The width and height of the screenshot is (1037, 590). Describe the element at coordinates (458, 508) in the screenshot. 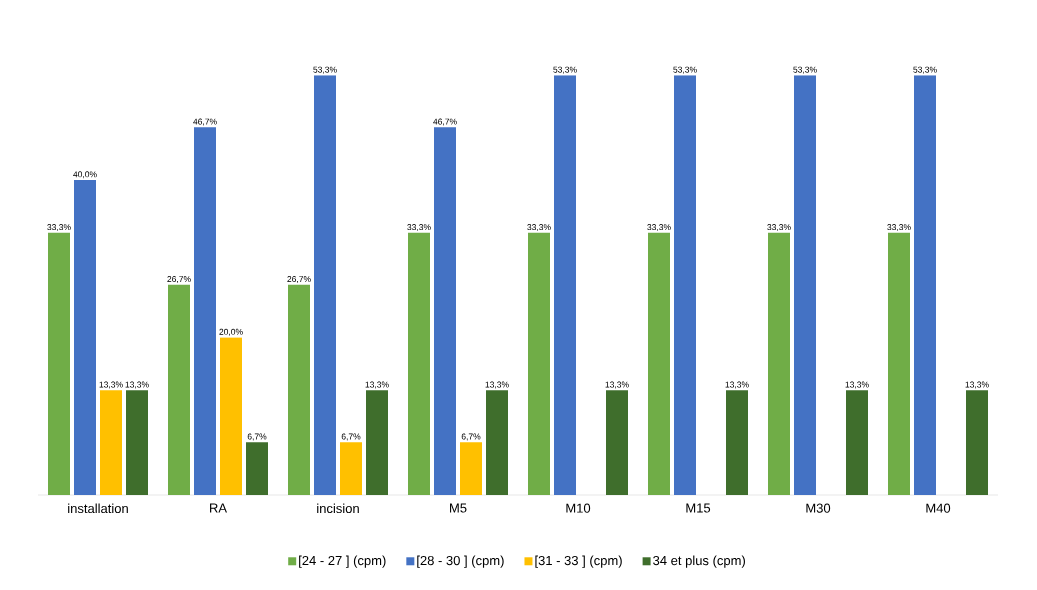

I see `x-tick-label: M5` at that location.